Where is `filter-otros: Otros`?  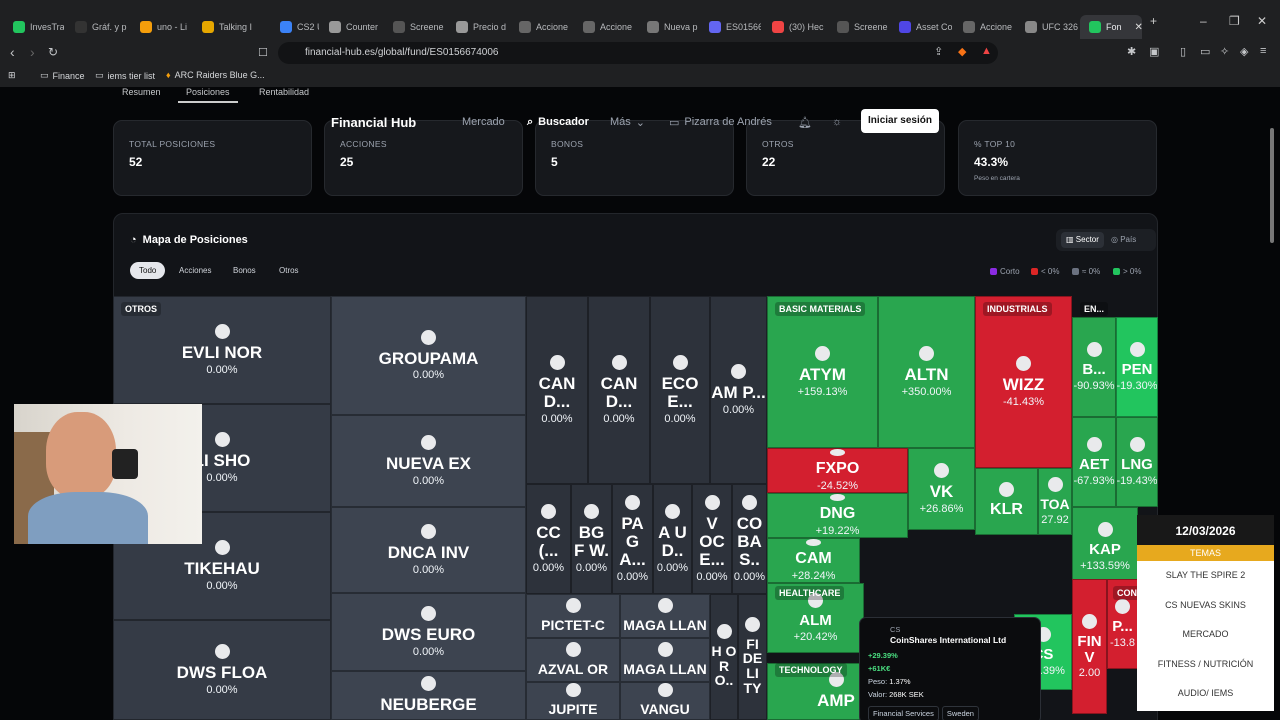
filter-otros: Otros is located at coordinates (289, 270).